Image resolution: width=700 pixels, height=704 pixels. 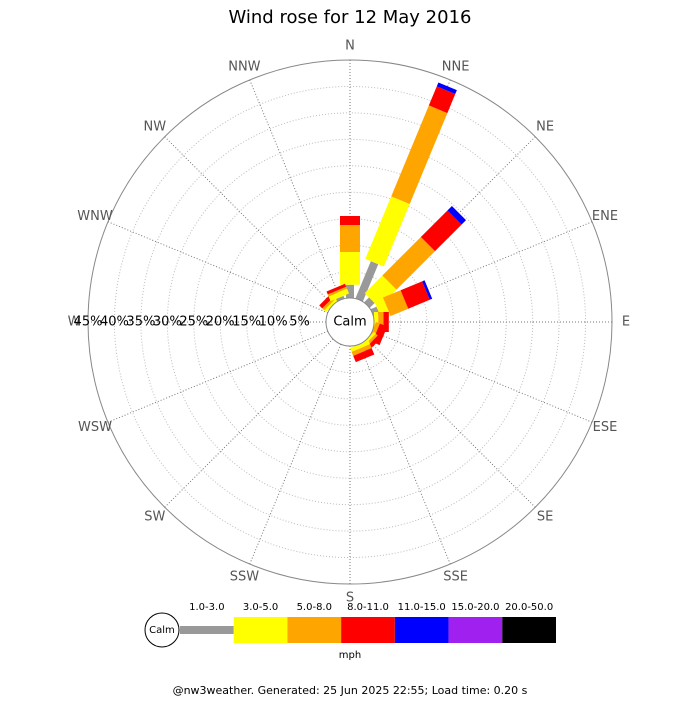 What do you see at coordinates (244, 67) in the screenshot?
I see `direction-label: NNW` at bounding box center [244, 67].